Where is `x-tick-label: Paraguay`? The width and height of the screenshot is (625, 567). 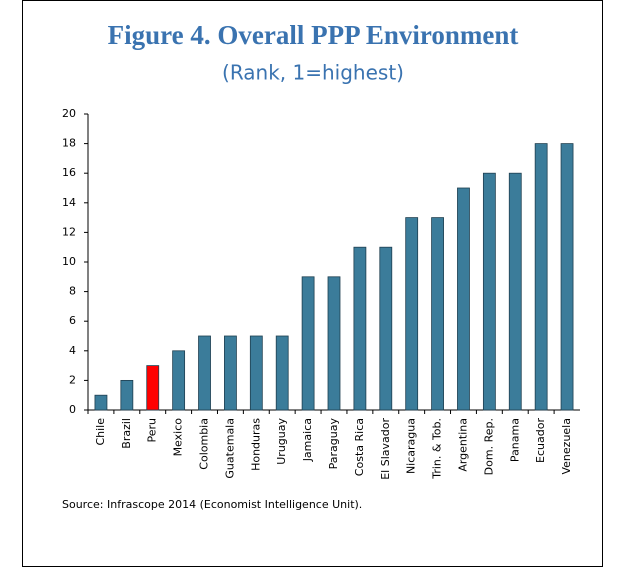
x-tick-label: Paraguay is located at coordinates (333, 444).